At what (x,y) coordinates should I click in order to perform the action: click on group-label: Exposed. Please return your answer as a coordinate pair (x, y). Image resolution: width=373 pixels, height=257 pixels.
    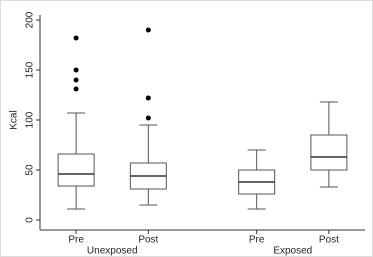
    Looking at the image, I should click on (292, 251).